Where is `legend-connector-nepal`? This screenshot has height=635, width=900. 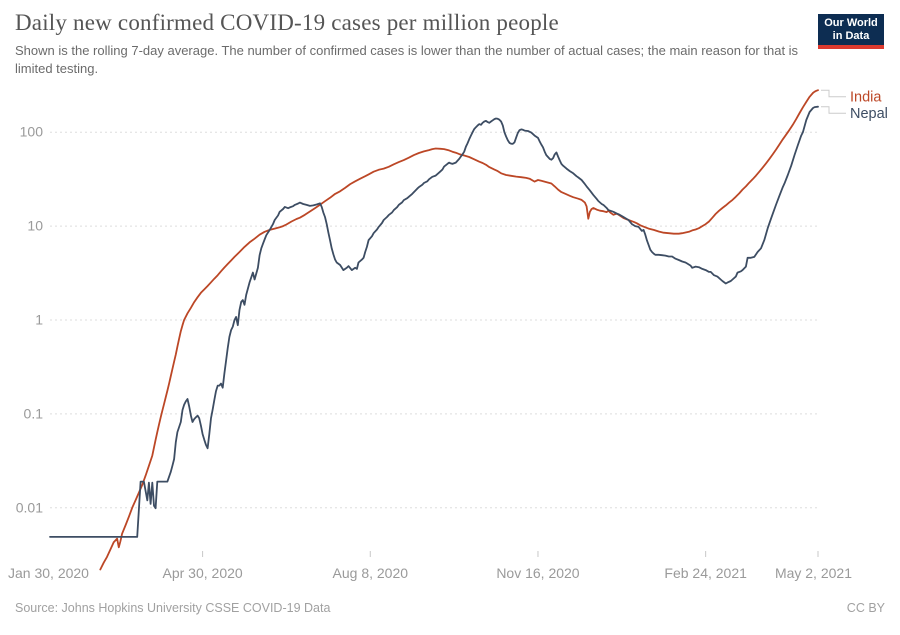 legend-connector-nepal is located at coordinates (833, 110).